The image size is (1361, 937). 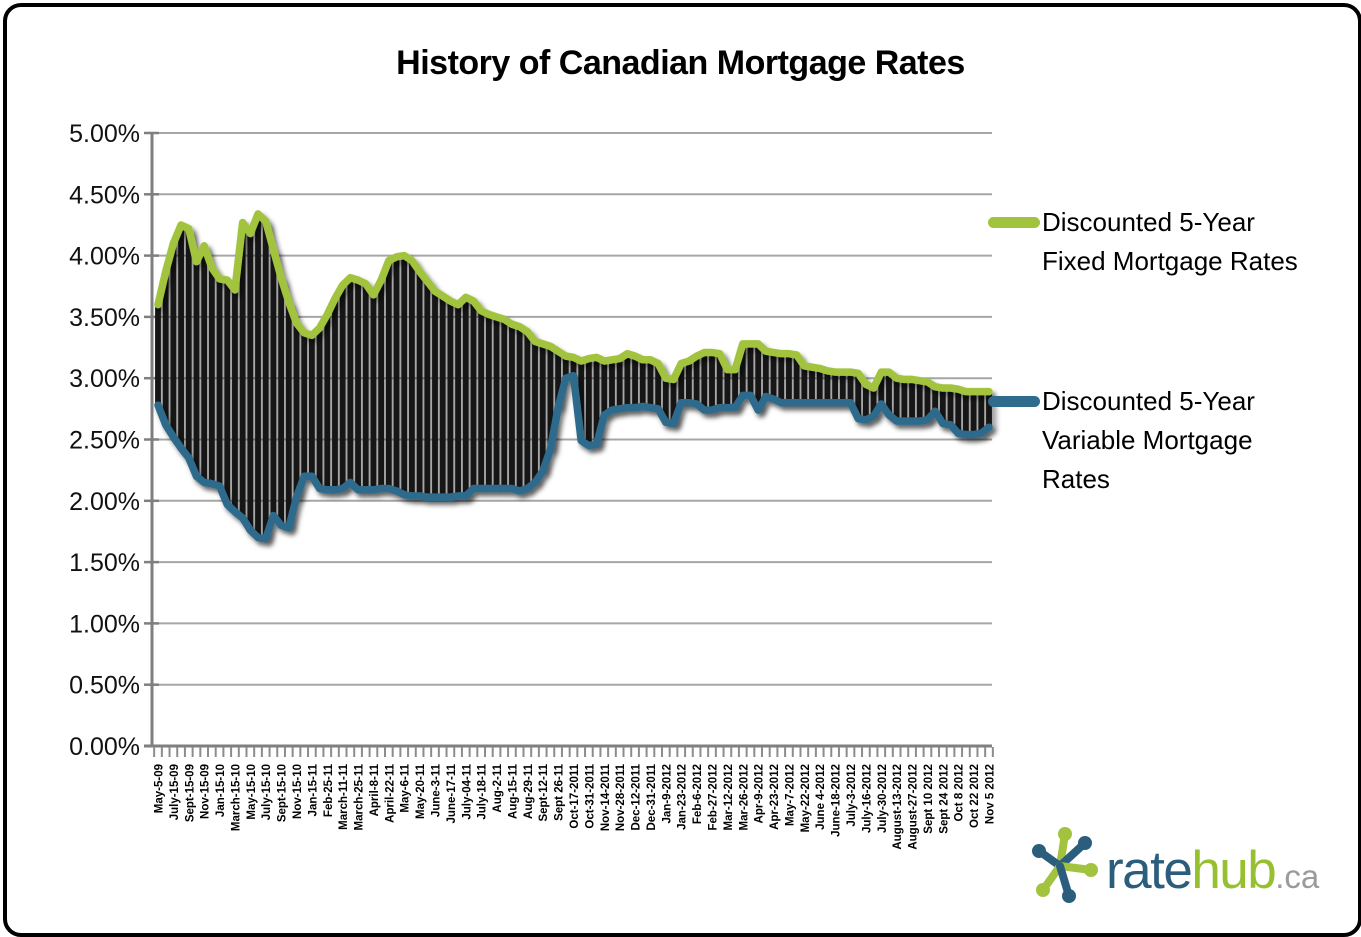 What do you see at coordinates (467, 791) in the screenshot?
I see `x-axis-label: July-04-11` at bounding box center [467, 791].